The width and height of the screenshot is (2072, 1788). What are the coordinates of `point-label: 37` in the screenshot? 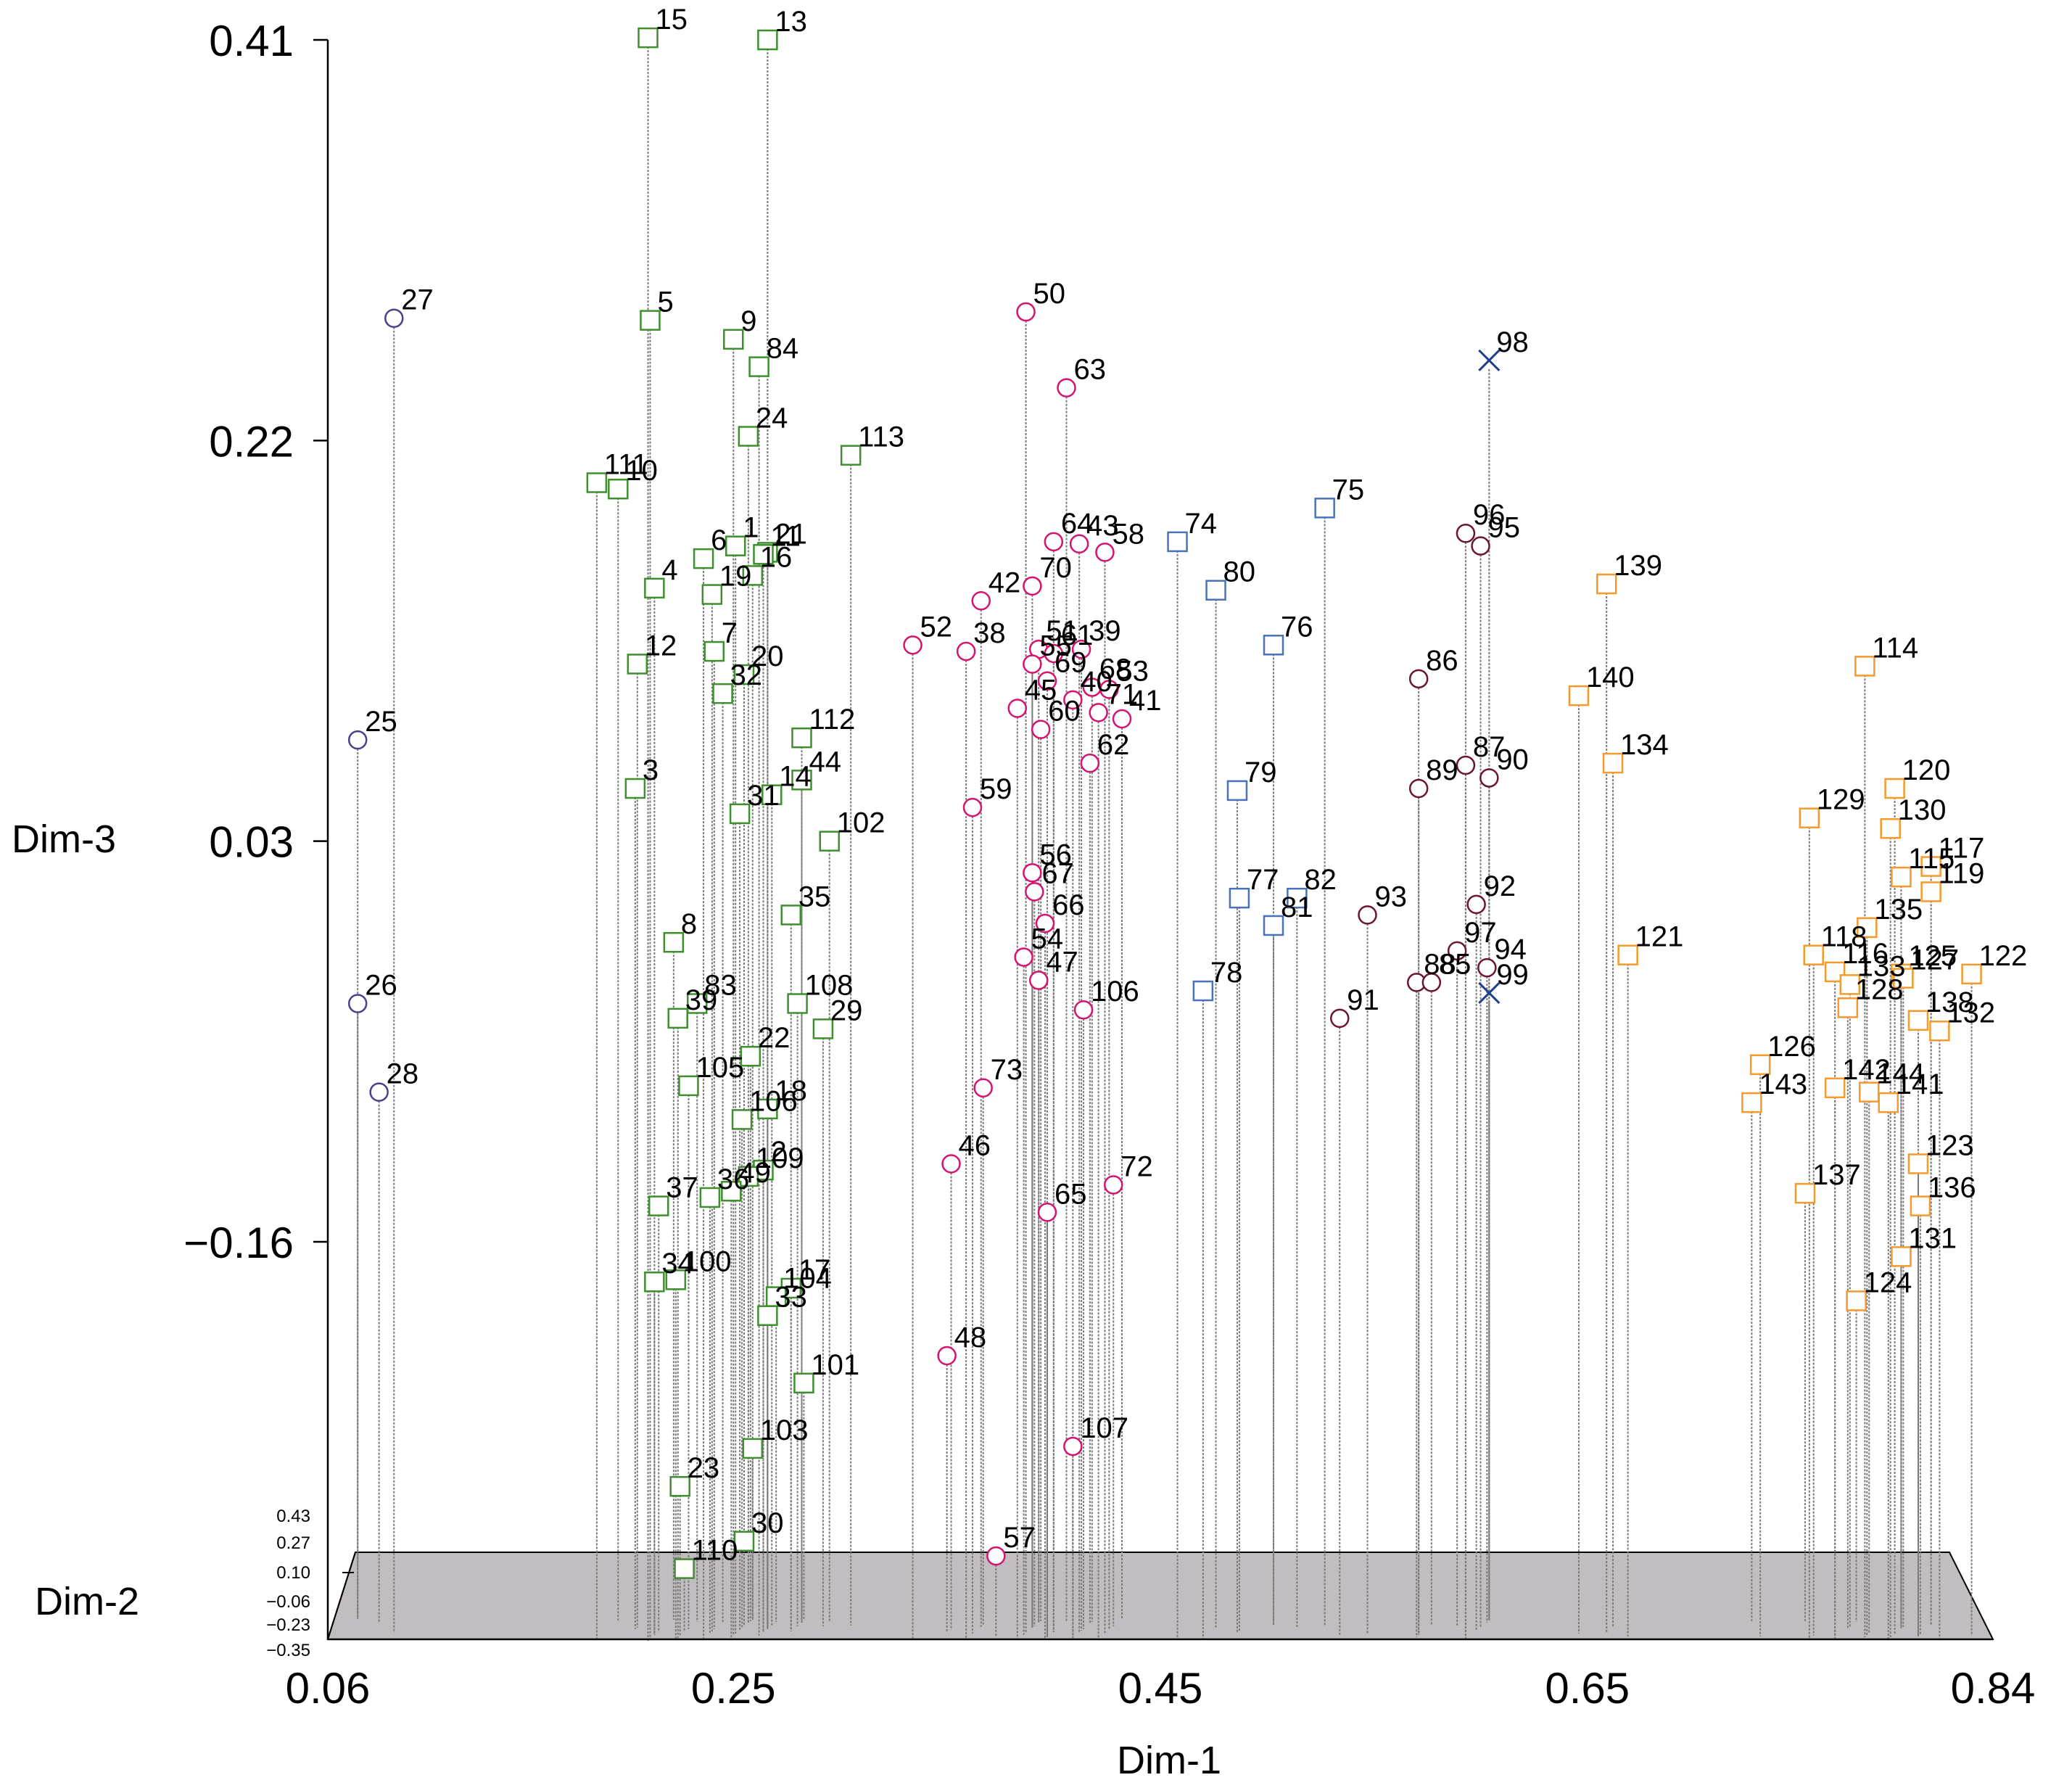 It's located at (682, 1188).